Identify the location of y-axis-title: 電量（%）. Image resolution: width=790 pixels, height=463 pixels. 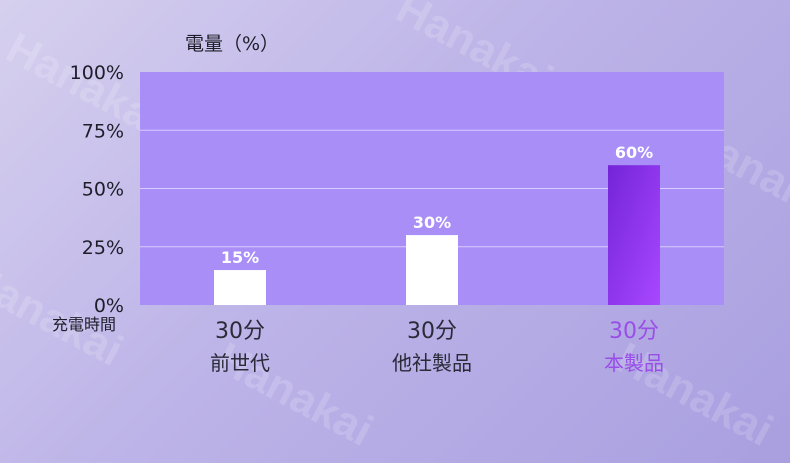
(232, 44).